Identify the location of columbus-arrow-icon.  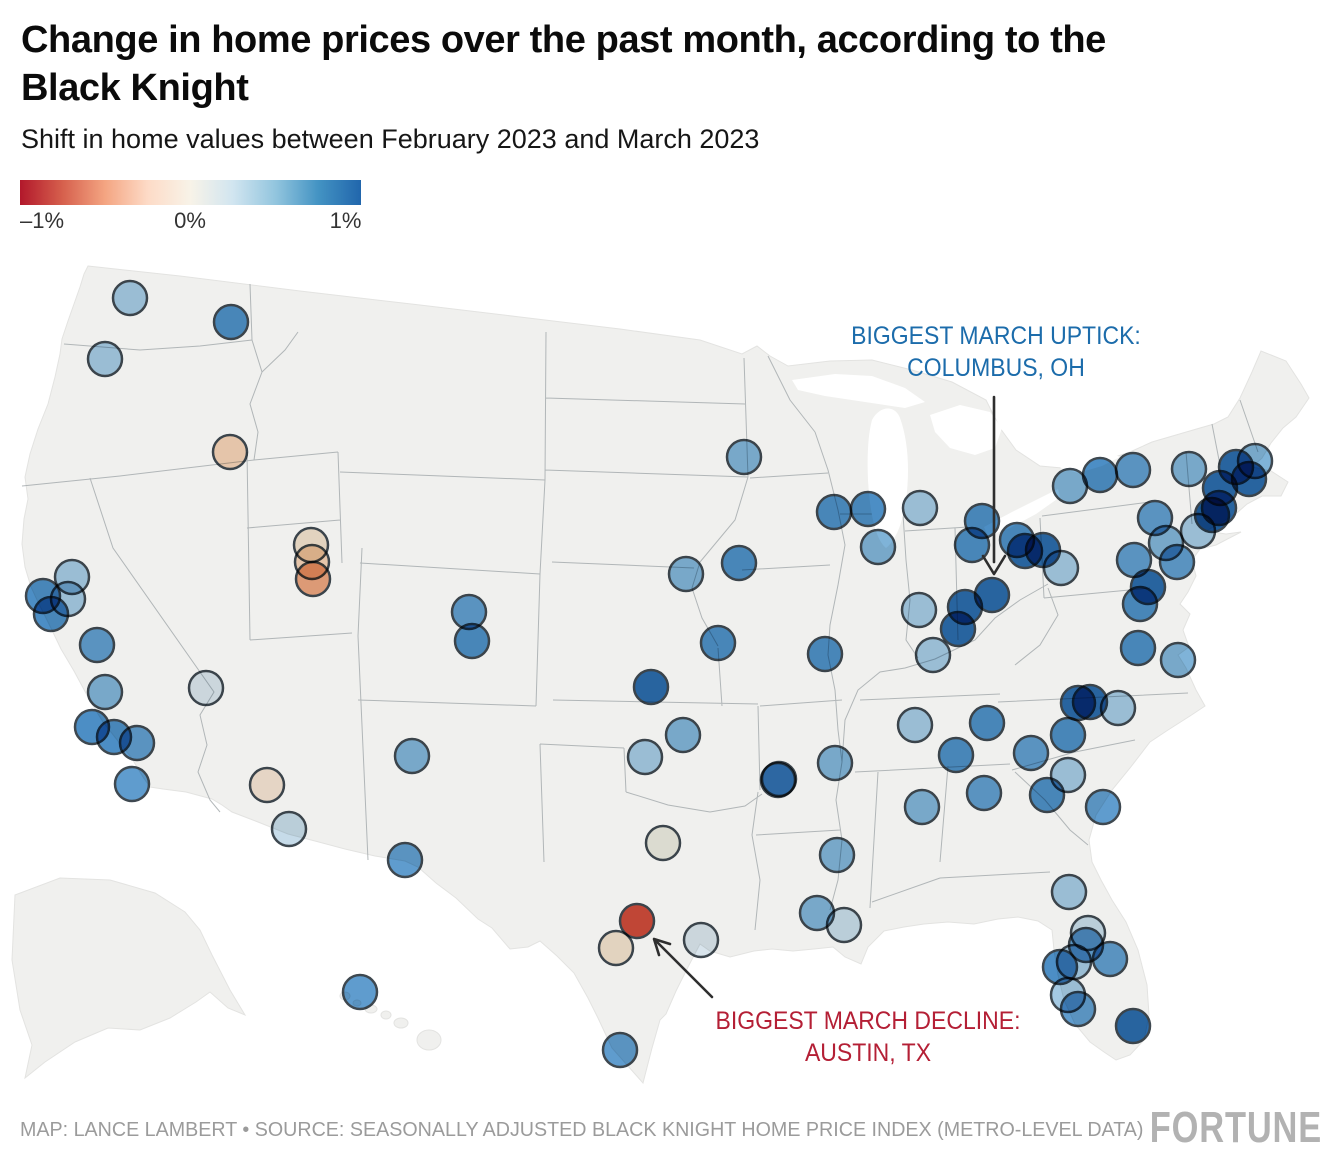
(994, 485).